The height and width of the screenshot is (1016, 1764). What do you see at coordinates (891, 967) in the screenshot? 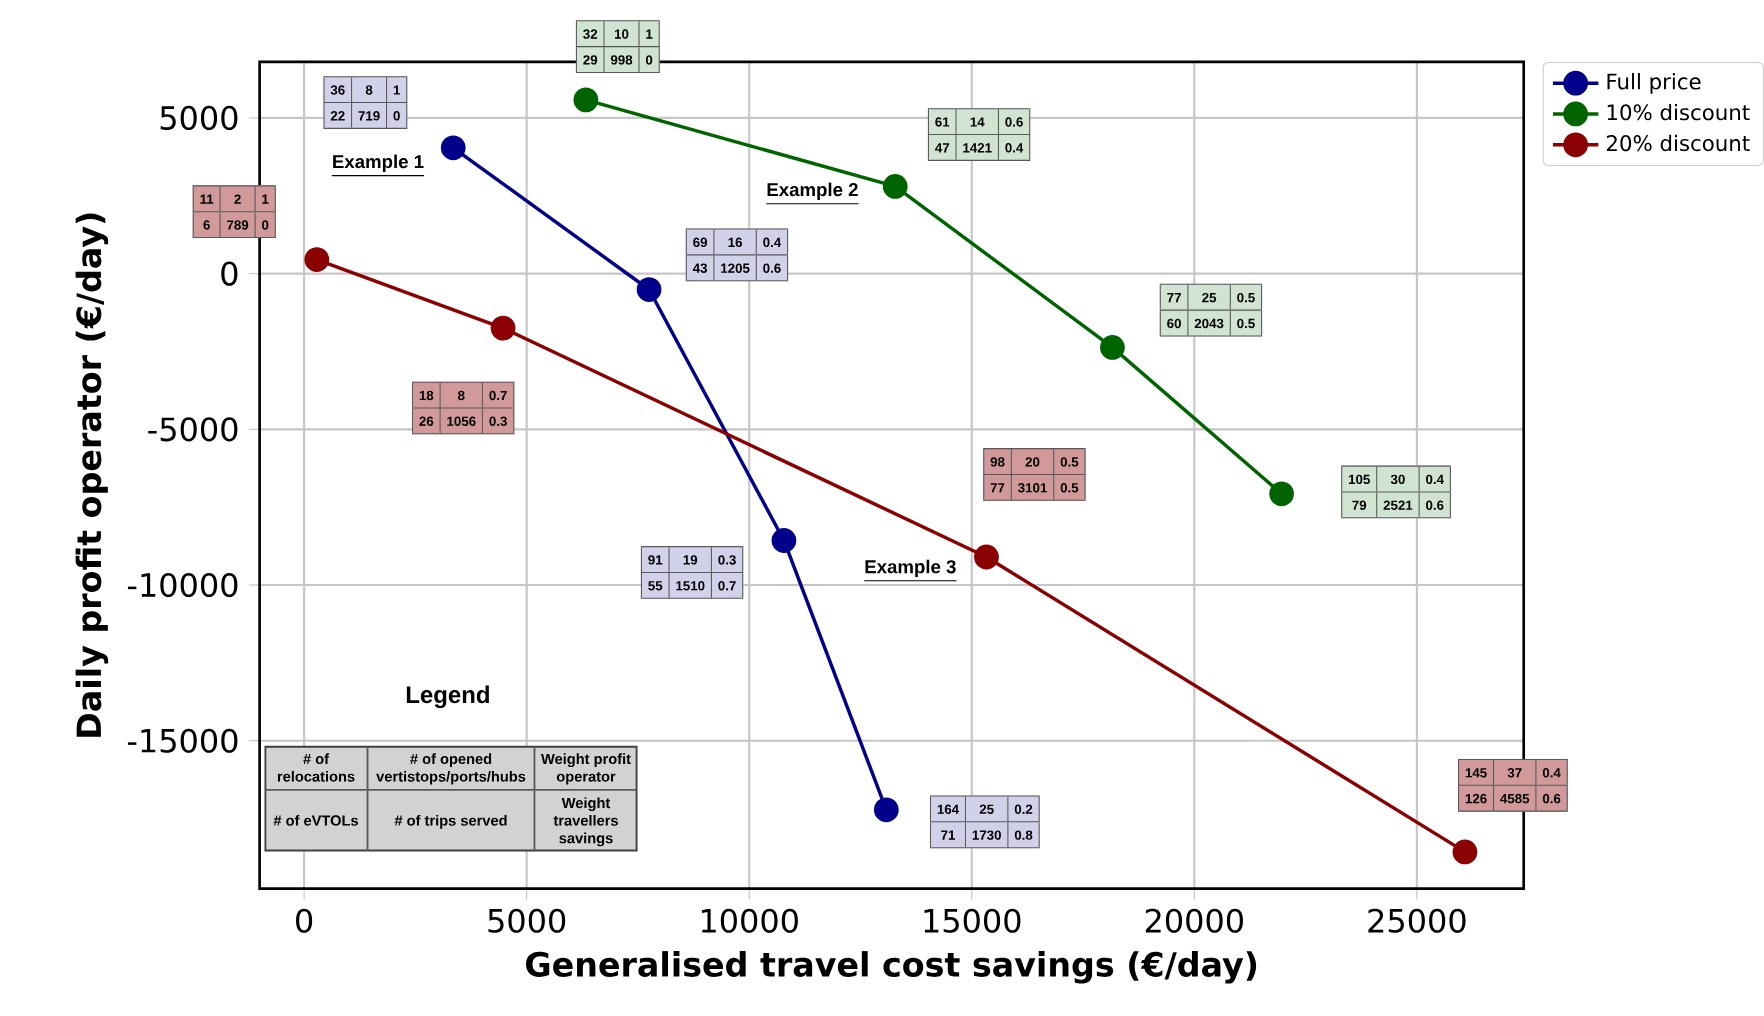
I see `x-axis-title: Generalised travel cost savings (€/day)` at bounding box center [891, 967].